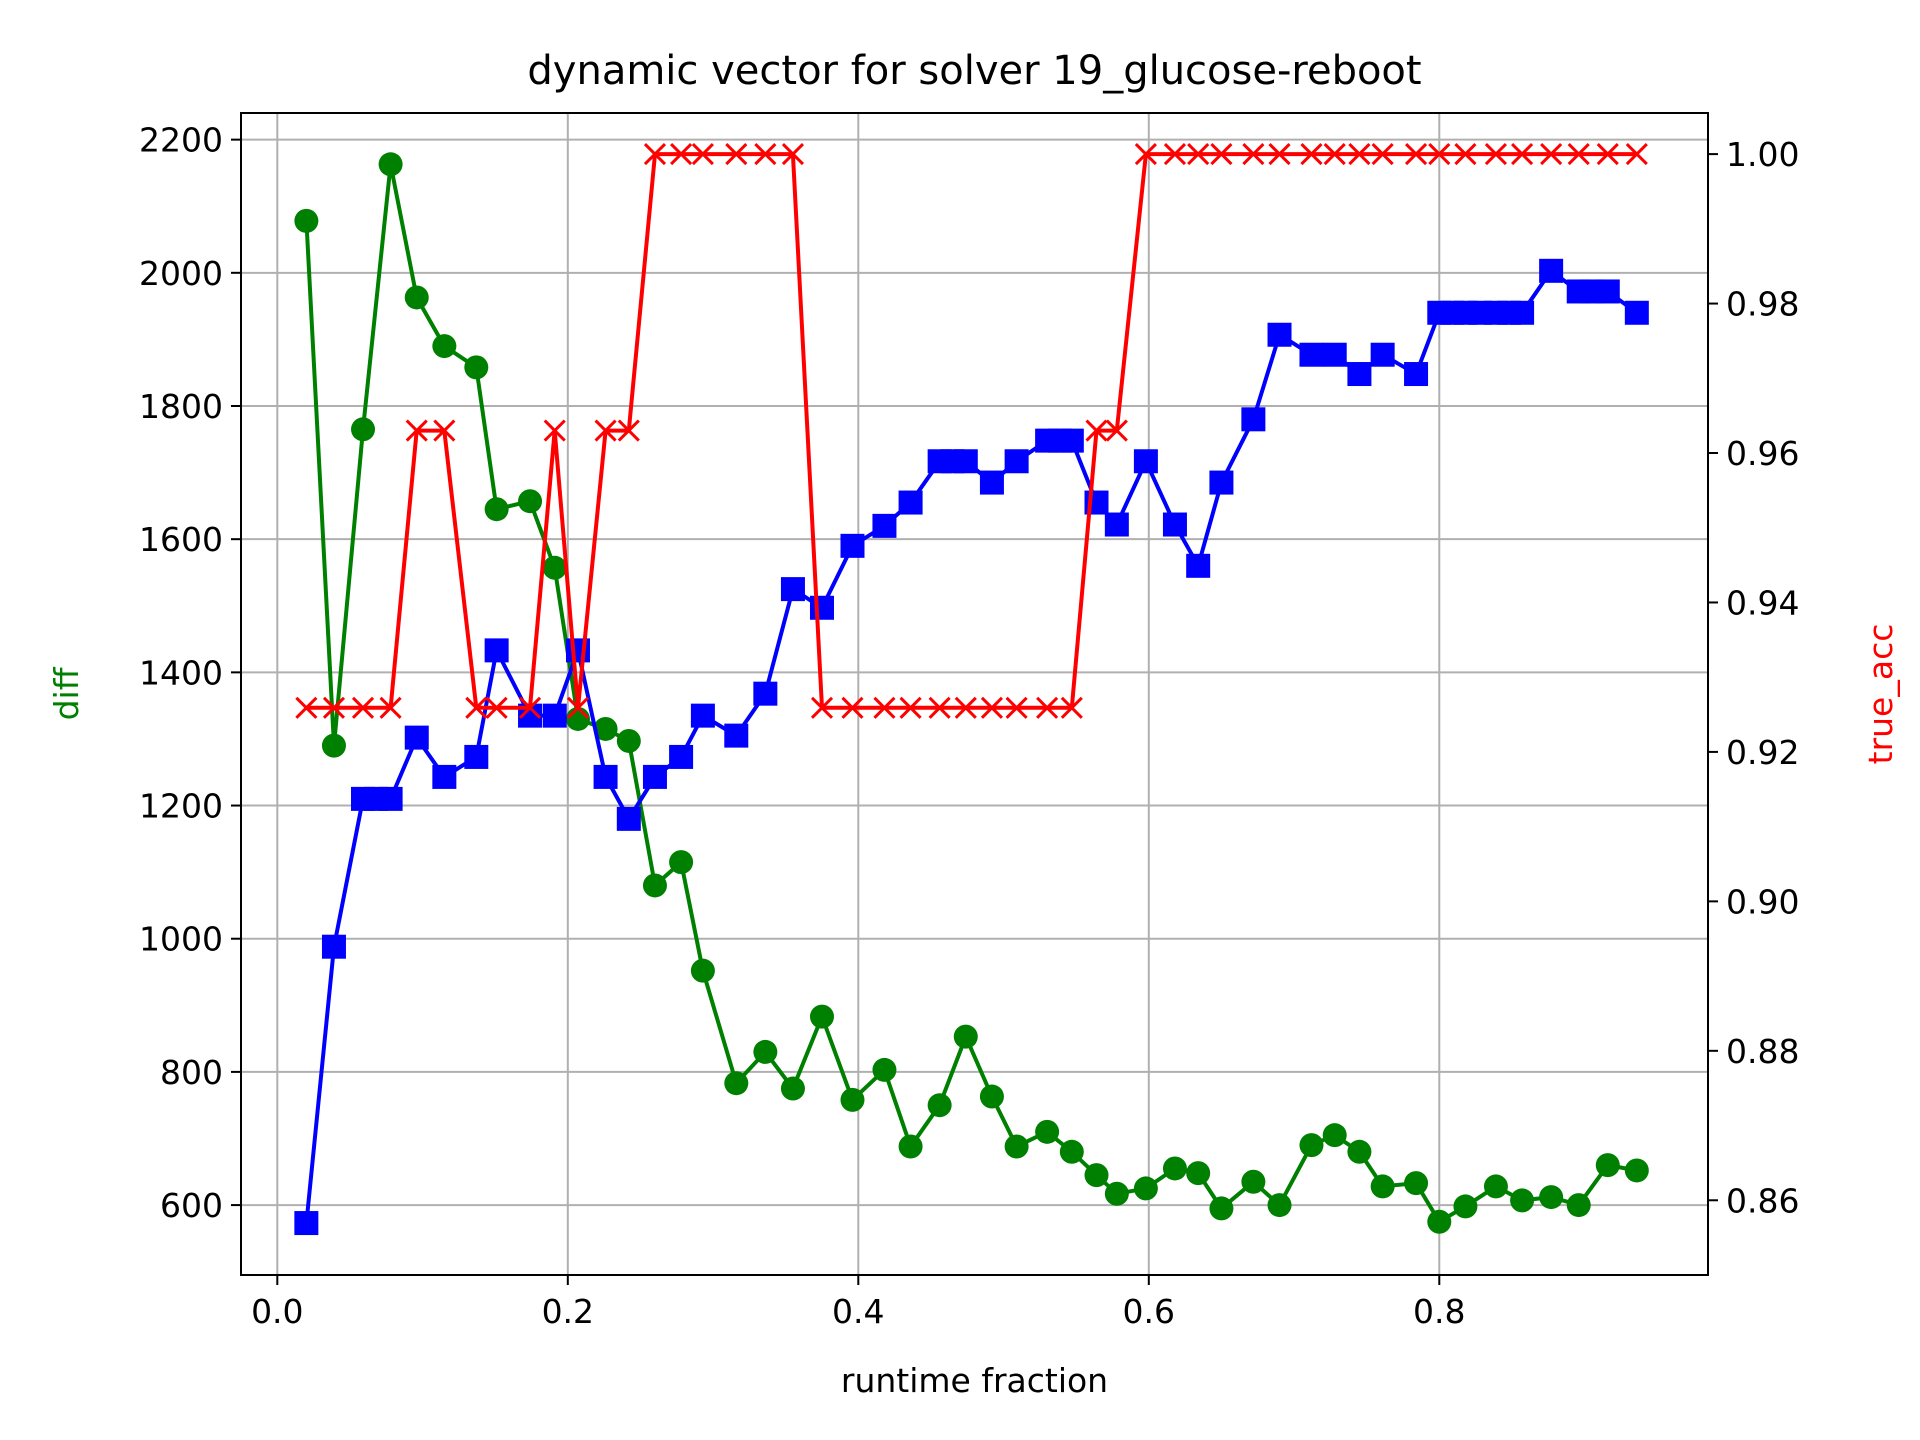 The image size is (1920, 1440). What do you see at coordinates (1880, 694) in the screenshot?
I see `y-axis-label-right: true_acc` at bounding box center [1880, 694].